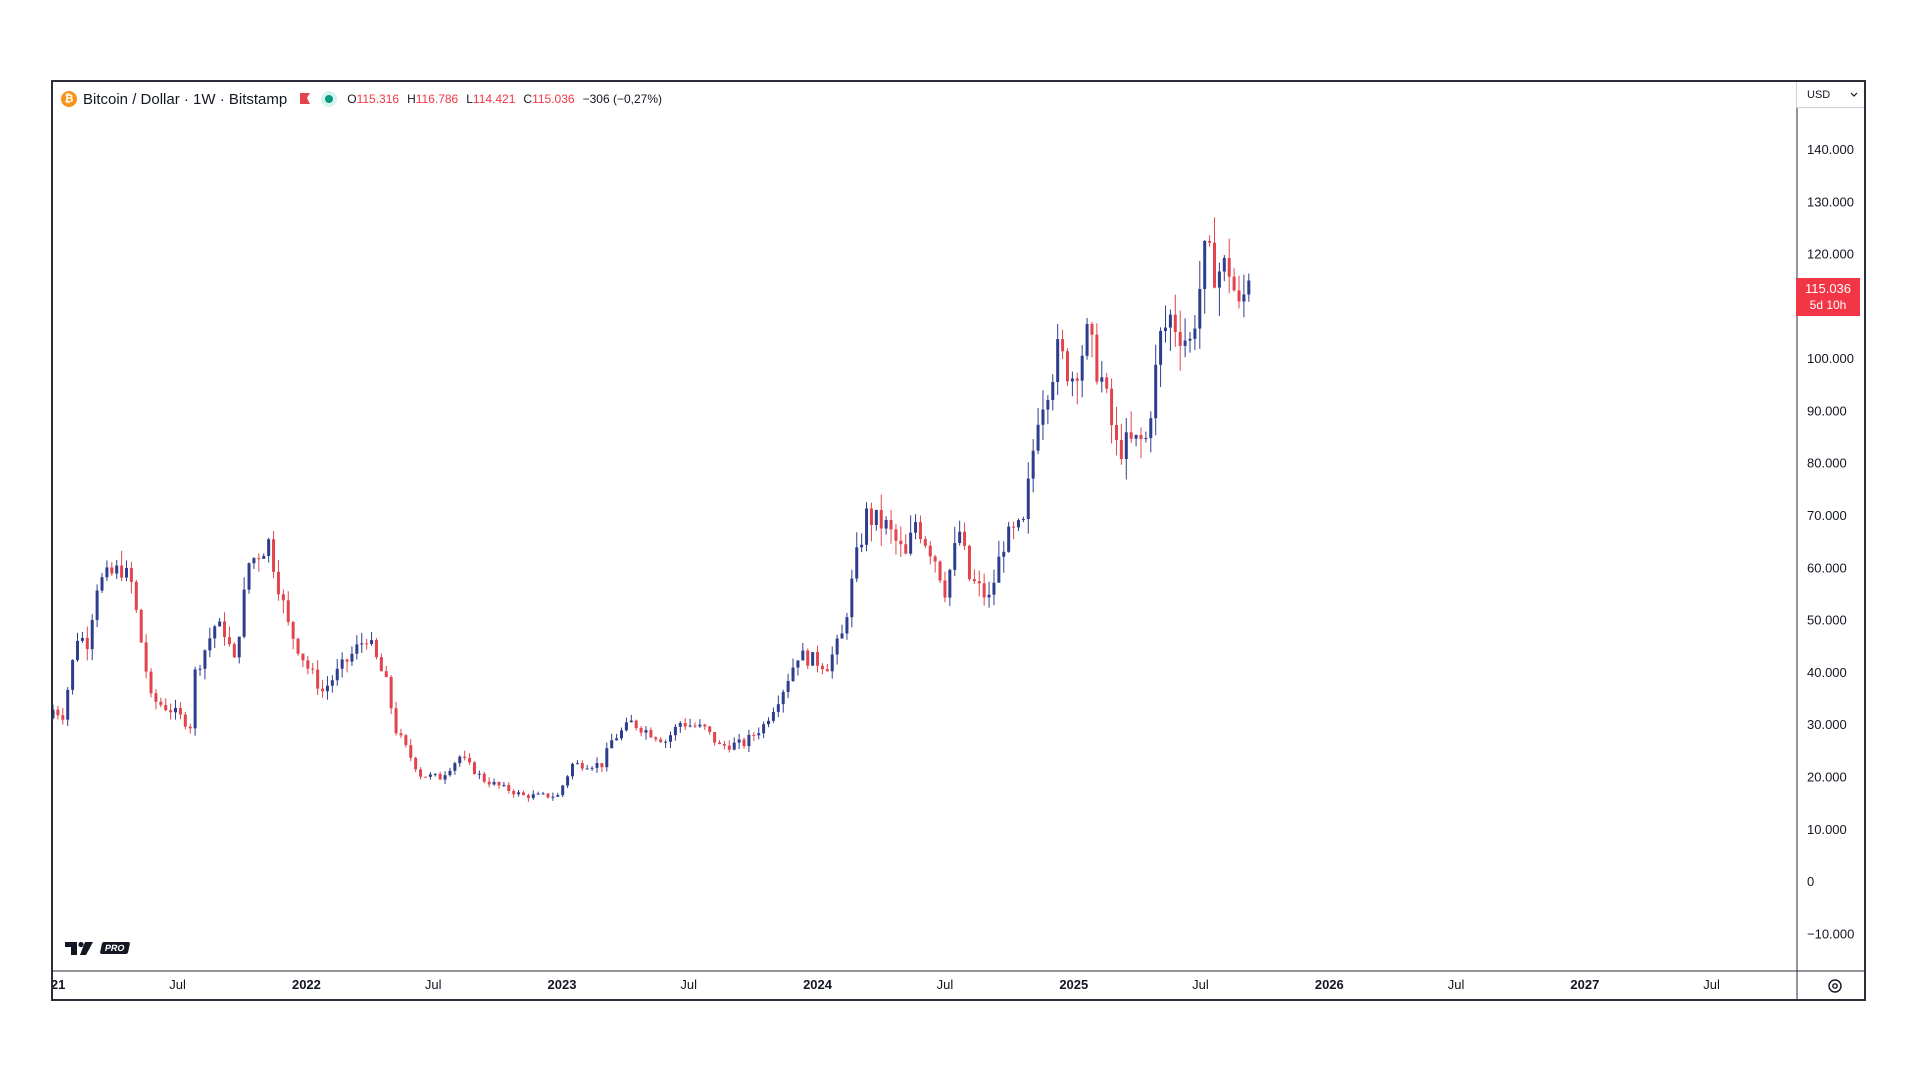 This screenshot has width=1920, height=1080. I want to click on y-tick-label: 50.000, so click(1827, 620).